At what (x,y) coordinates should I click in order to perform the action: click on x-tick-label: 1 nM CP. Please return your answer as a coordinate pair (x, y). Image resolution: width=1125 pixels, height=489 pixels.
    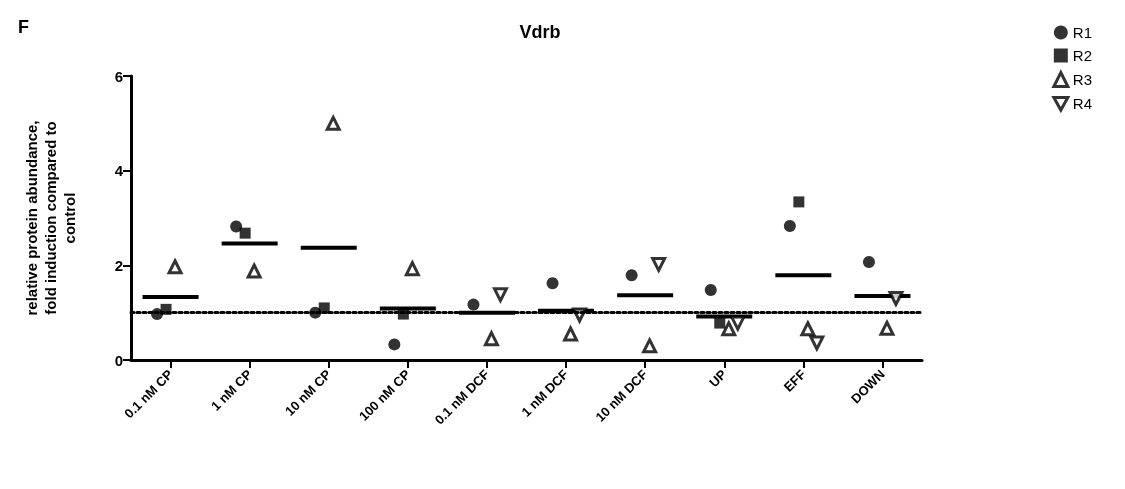
    Looking at the image, I should click on (232, 390).